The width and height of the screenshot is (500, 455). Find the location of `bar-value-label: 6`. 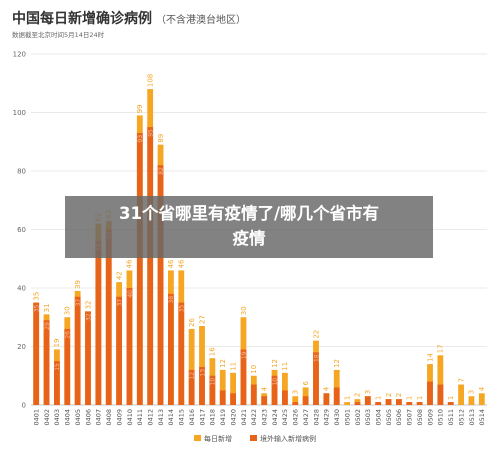

bar-value-label: 6 is located at coordinates (306, 382).